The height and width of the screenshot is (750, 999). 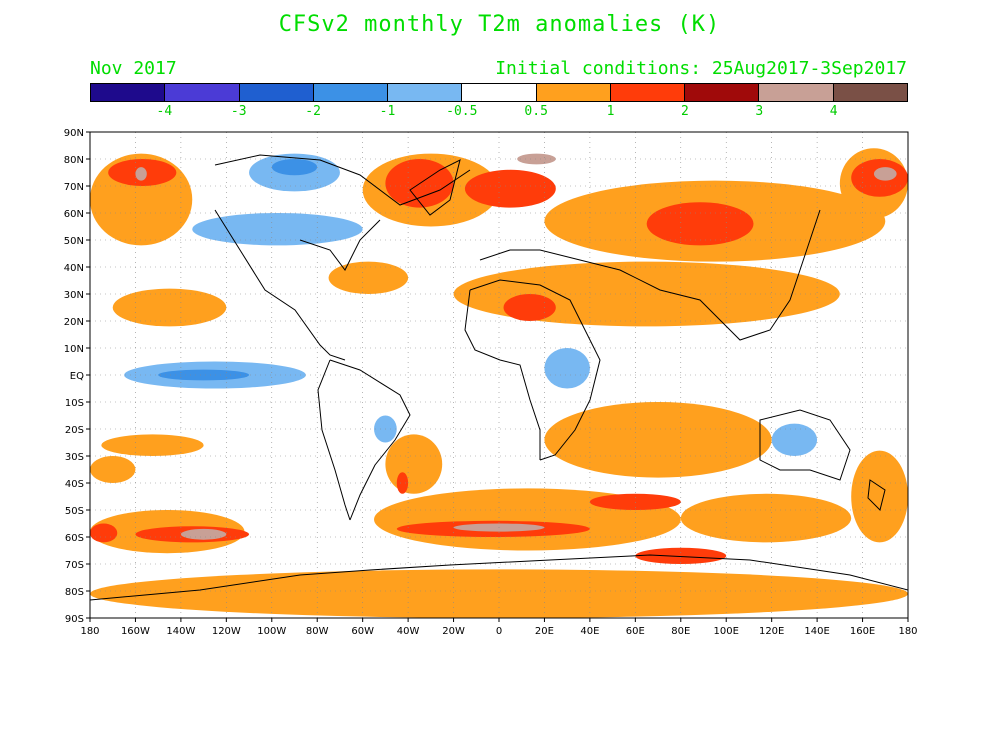 I want to click on forecast-month: Nov 2017, so click(x=133, y=68).